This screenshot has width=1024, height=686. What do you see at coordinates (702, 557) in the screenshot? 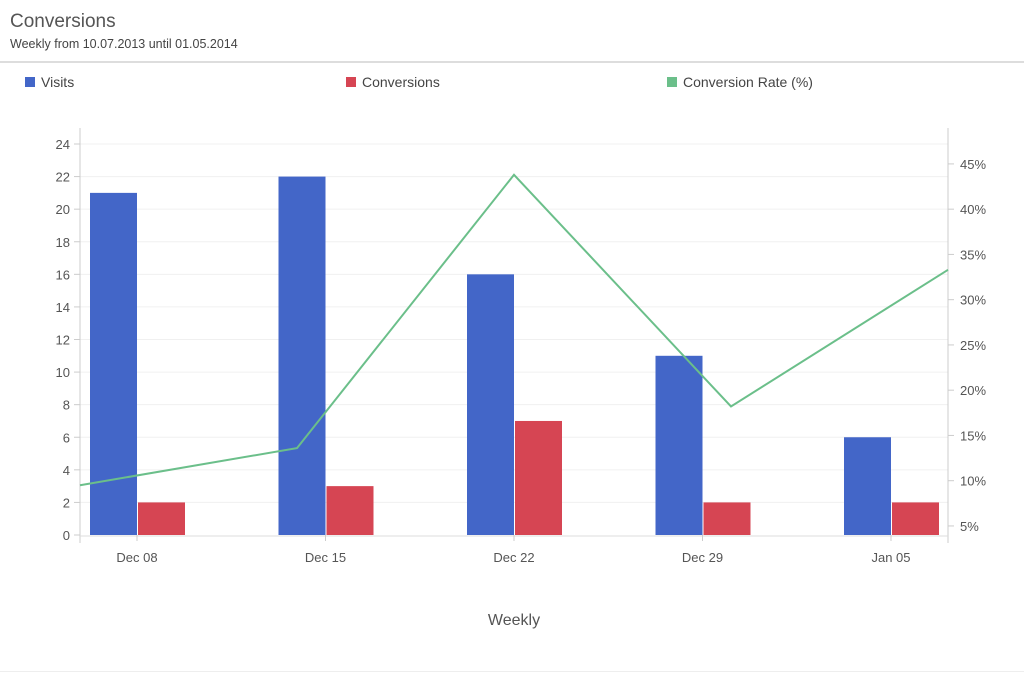
I see `x-tick-label: Dec 29` at bounding box center [702, 557].